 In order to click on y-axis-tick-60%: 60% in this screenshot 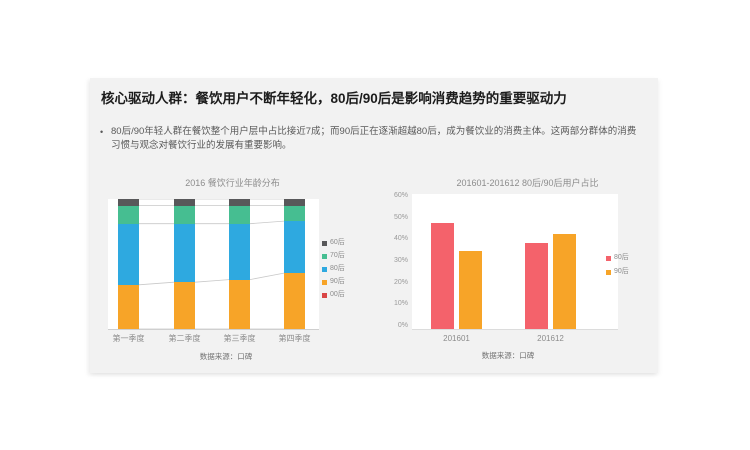, I will do `click(400, 195)`.